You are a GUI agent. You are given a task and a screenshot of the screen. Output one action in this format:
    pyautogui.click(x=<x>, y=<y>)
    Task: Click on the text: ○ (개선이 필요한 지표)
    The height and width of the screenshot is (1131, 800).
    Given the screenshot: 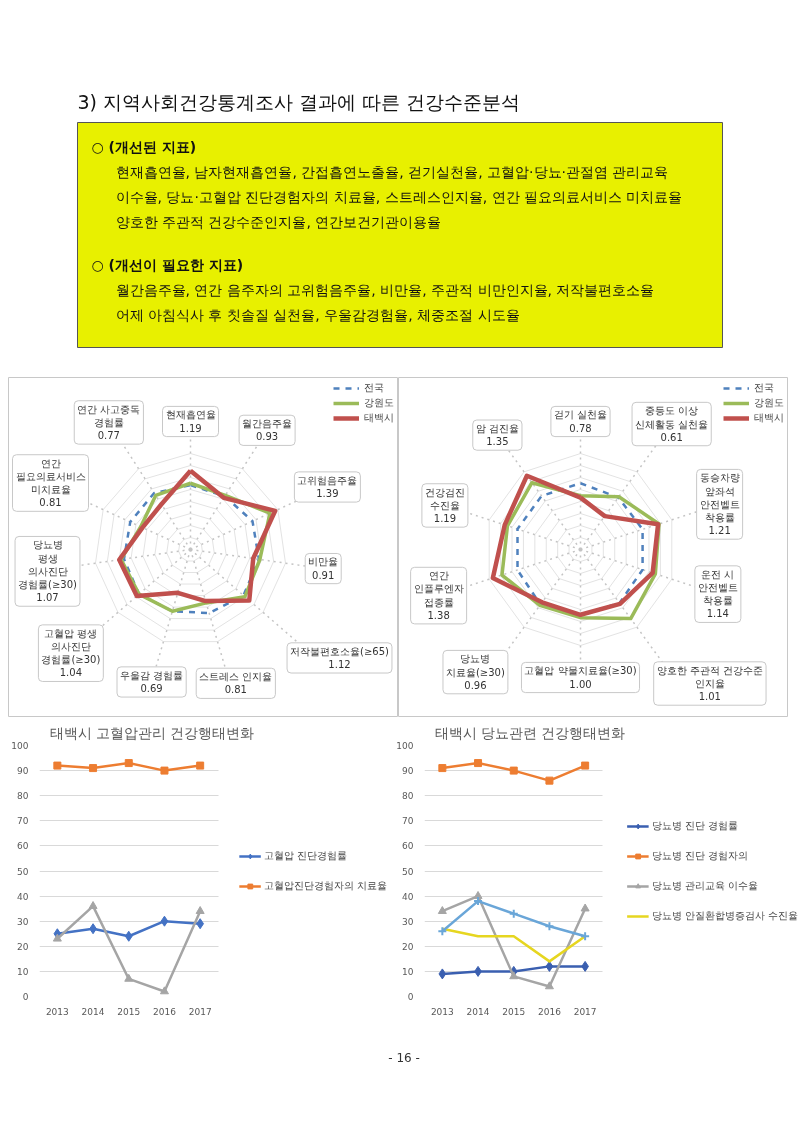 What is the action you would take?
    pyautogui.click(x=167, y=264)
    